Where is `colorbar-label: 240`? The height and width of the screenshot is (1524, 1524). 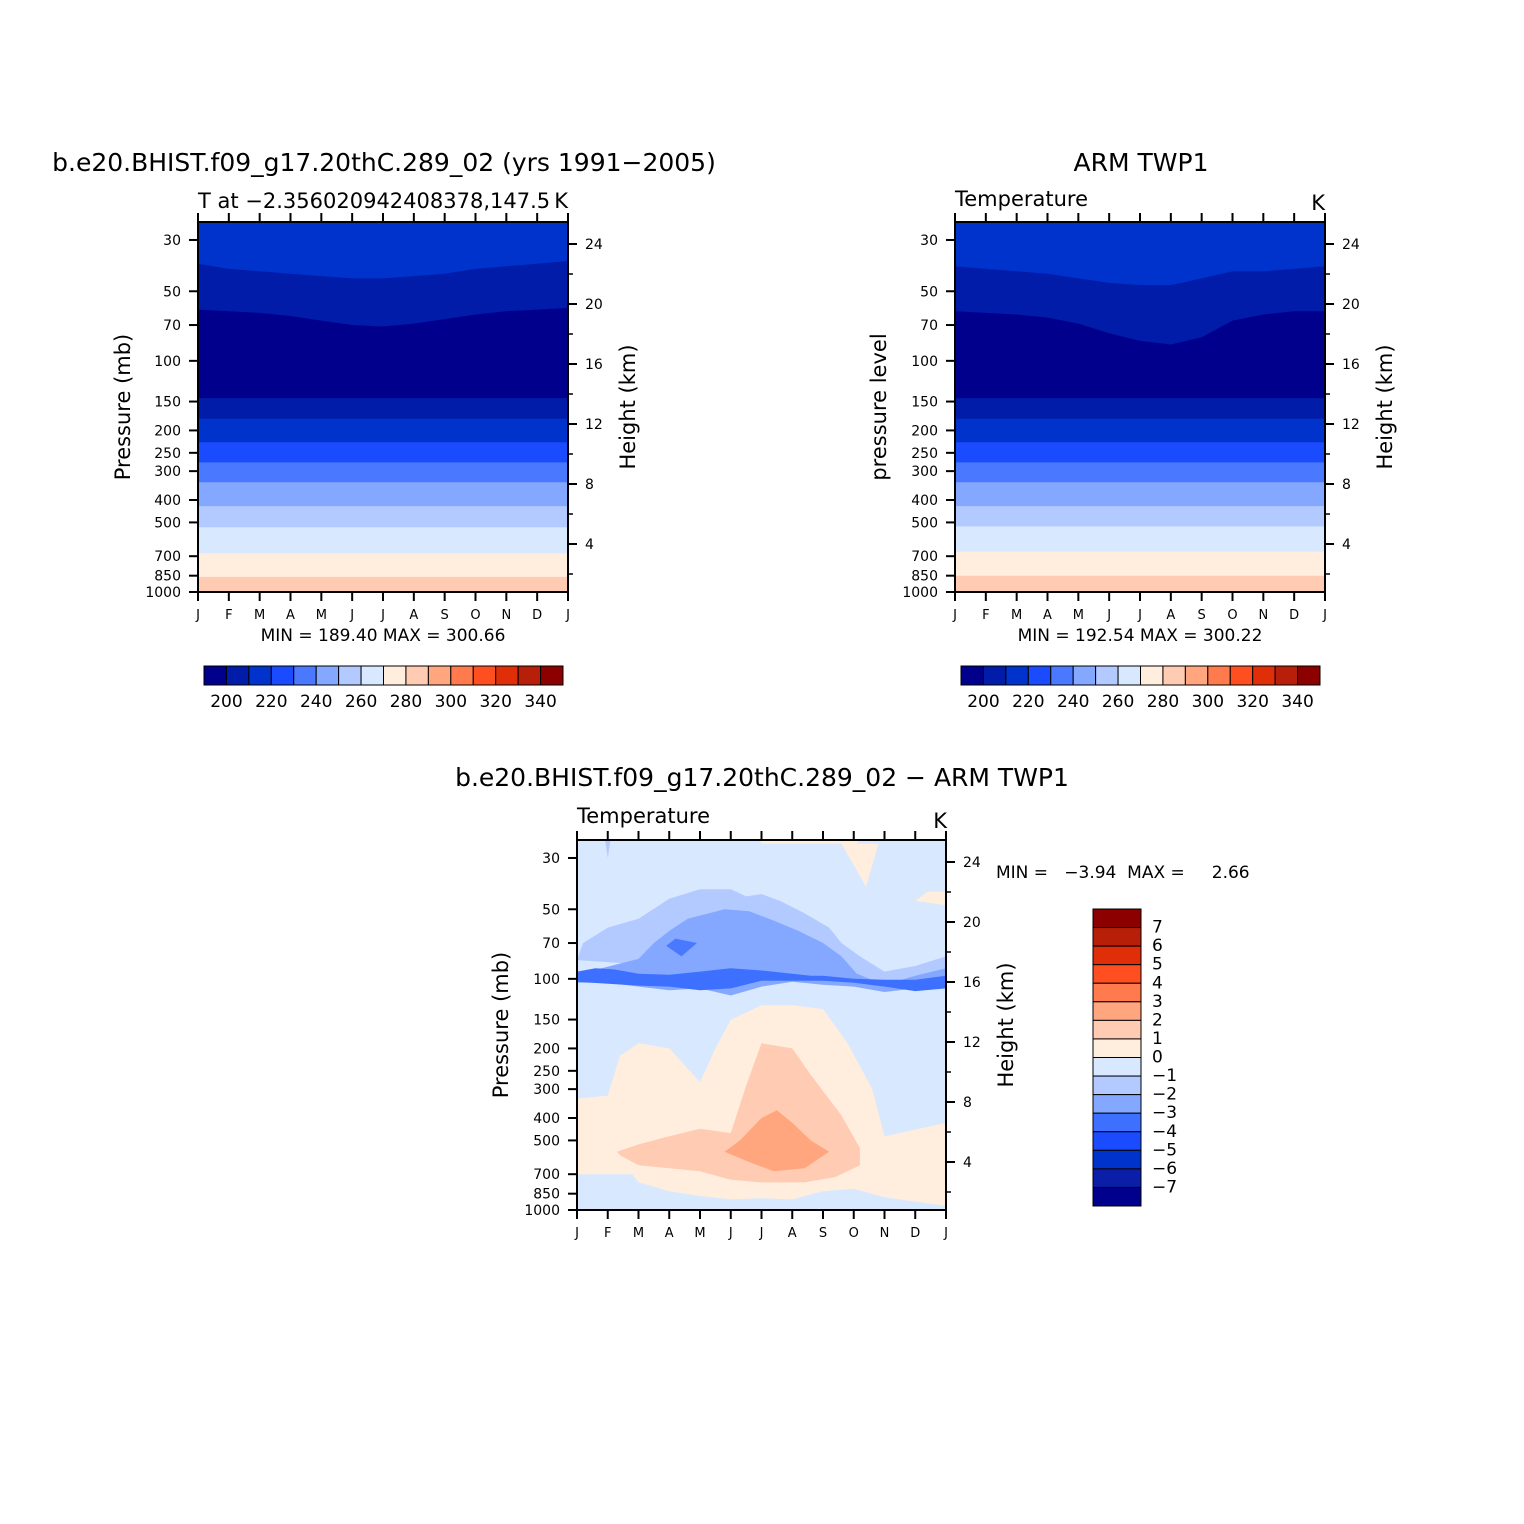 colorbar-label: 240 is located at coordinates (316, 702).